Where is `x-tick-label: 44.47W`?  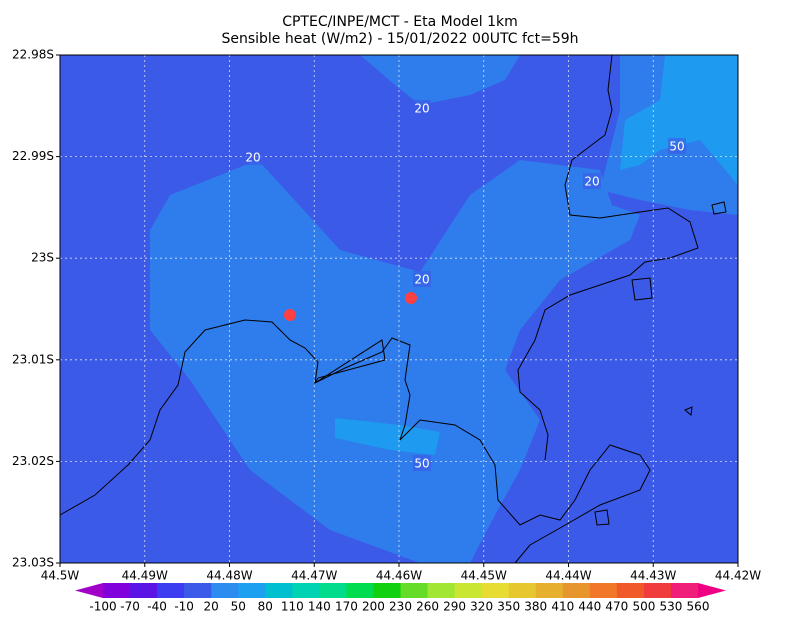
x-tick-label: 44.47W is located at coordinates (314, 576).